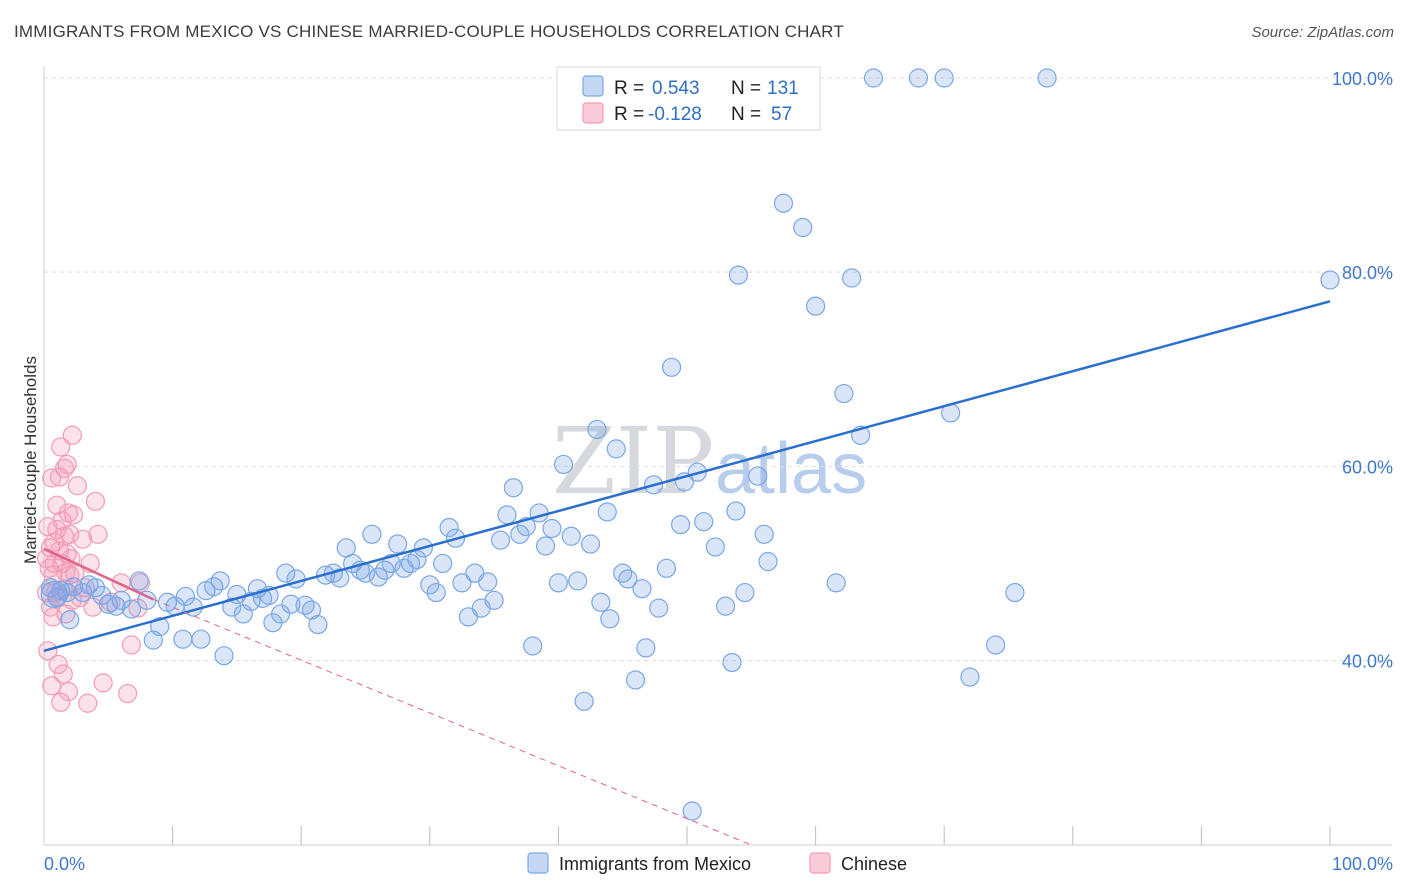  What do you see at coordinates (688, 98) in the screenshot?
I see `stats-legend: R = 0.543 N = 131 R = -0.128 N = 57` at bounding box center [688, 98].